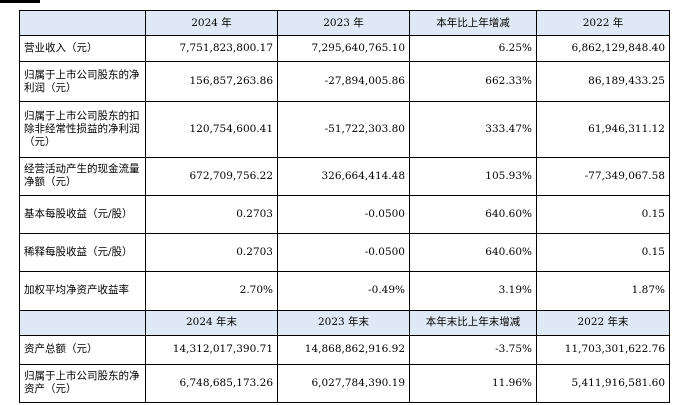 The width and height of the screenshot is (676, 405). I want to click on table-row: 稀释每股收益（元/股） 0.2703 -0.0500 640.60% 0.15, so click(344, 253).